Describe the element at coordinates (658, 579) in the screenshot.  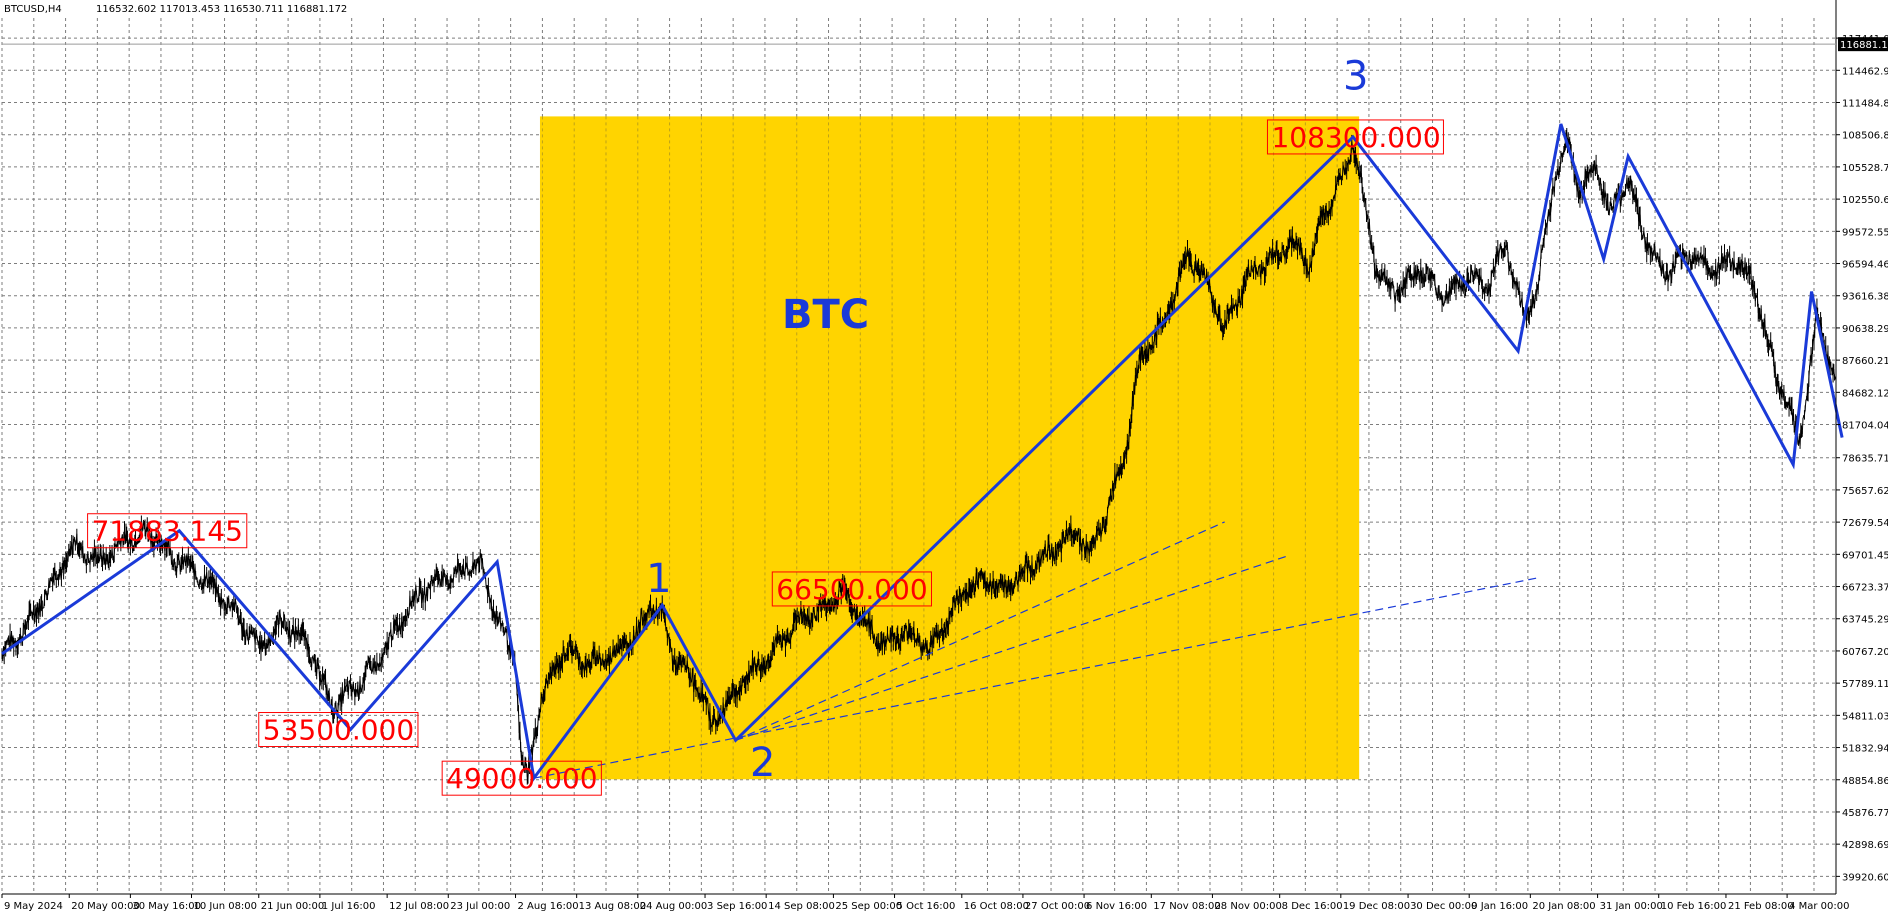
I see `wave-label-1: 1` at that location.